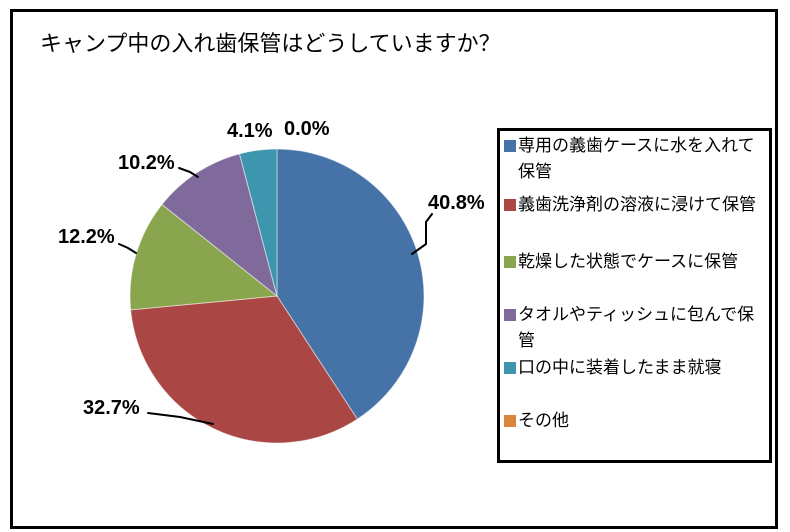 This screenshot has height=532, width=790. What do you see at coordinates (250, 131) in the screenshot?
I see `data-label: 4.1%` at bounding box center [250, 131].